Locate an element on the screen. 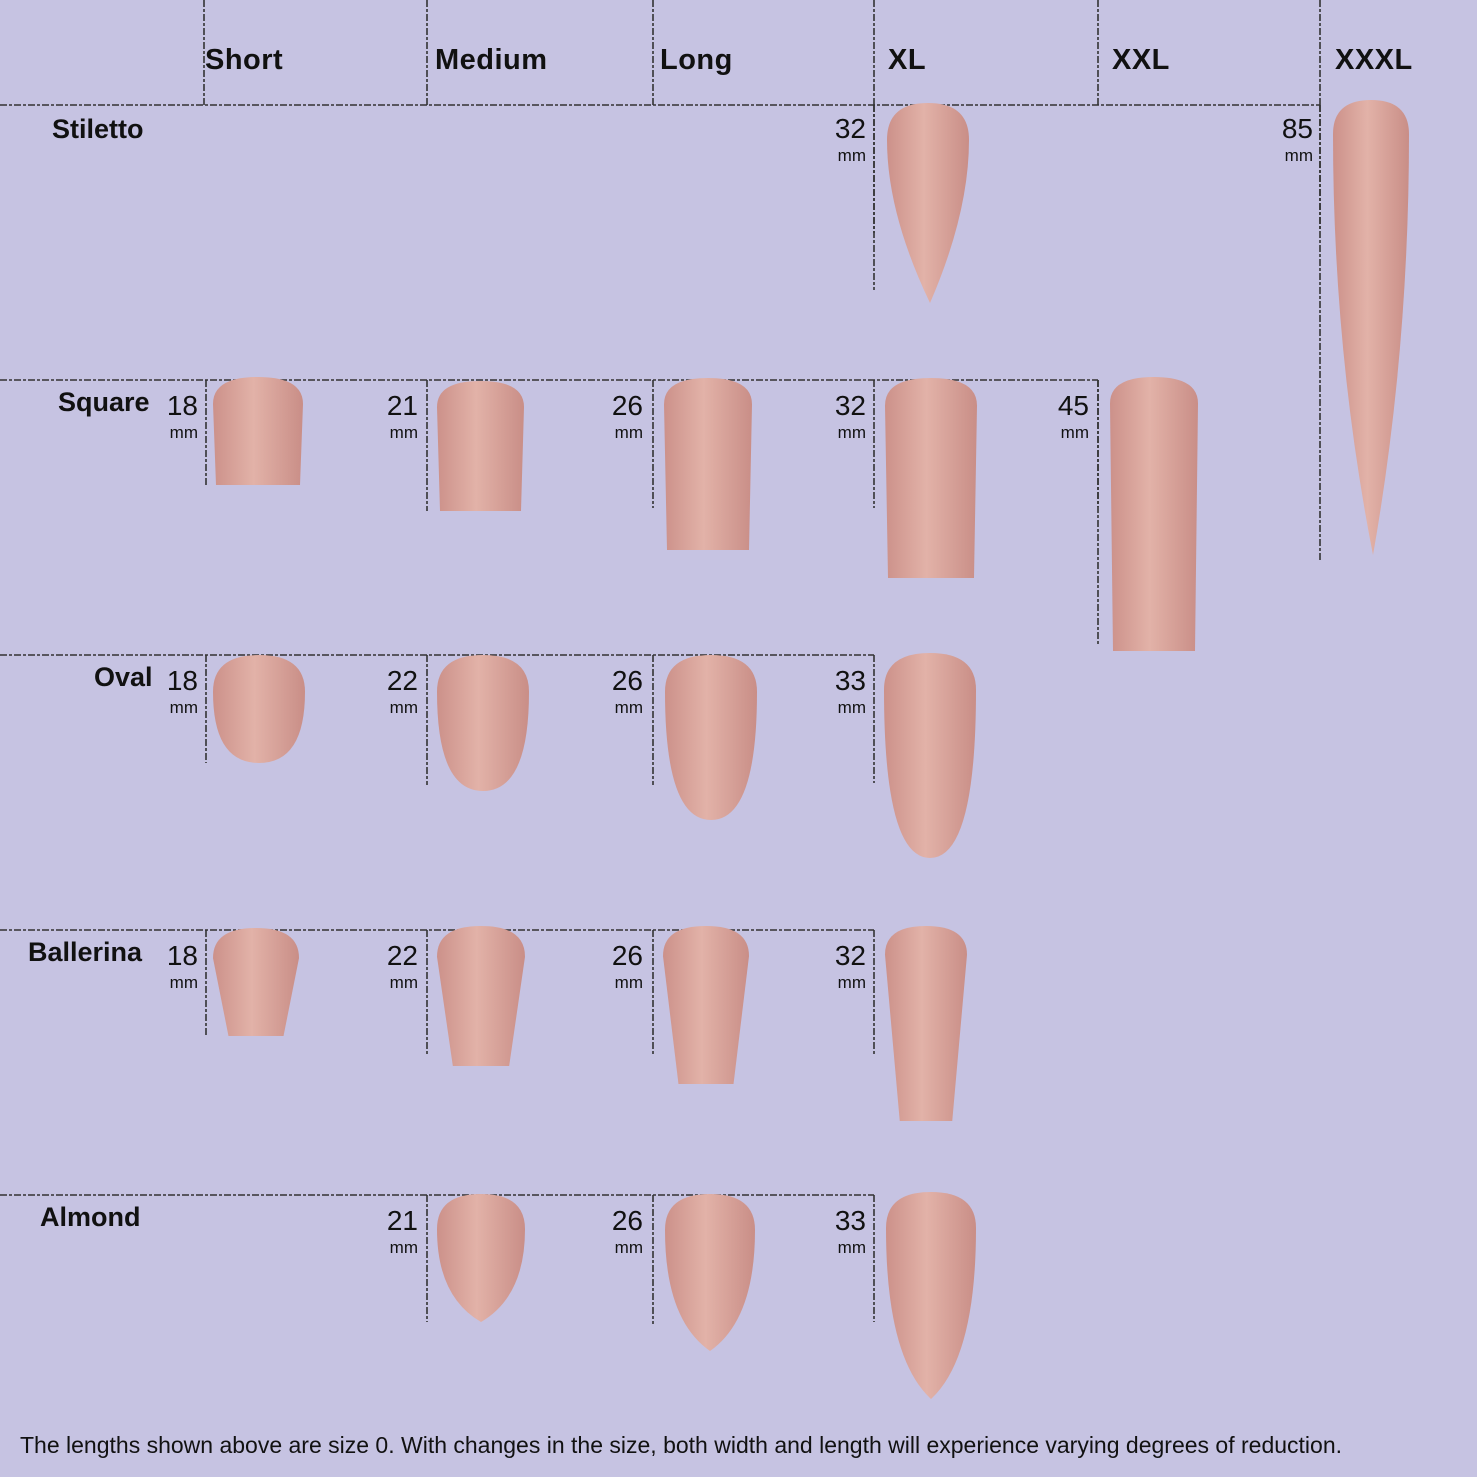  row-label-ballerina: Ballerina is located at coordinates (85, 952).